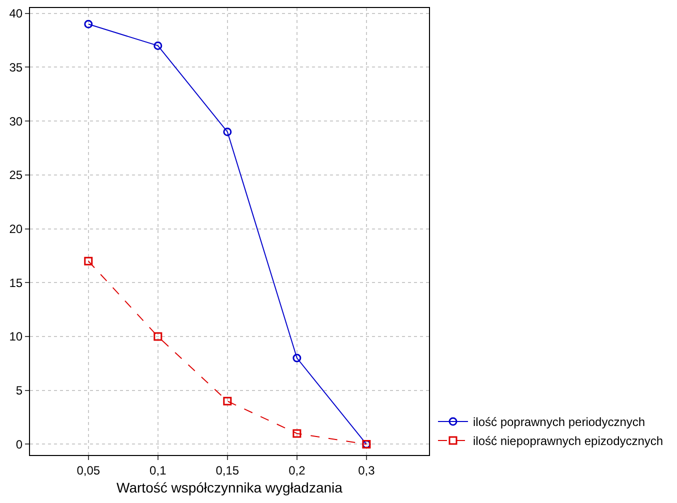 The height and width of the screenshot is (503, 677). Describe the element at coordinates (367, 470) in the screenshot. I see `x-tick-label: 0,3` at that location.